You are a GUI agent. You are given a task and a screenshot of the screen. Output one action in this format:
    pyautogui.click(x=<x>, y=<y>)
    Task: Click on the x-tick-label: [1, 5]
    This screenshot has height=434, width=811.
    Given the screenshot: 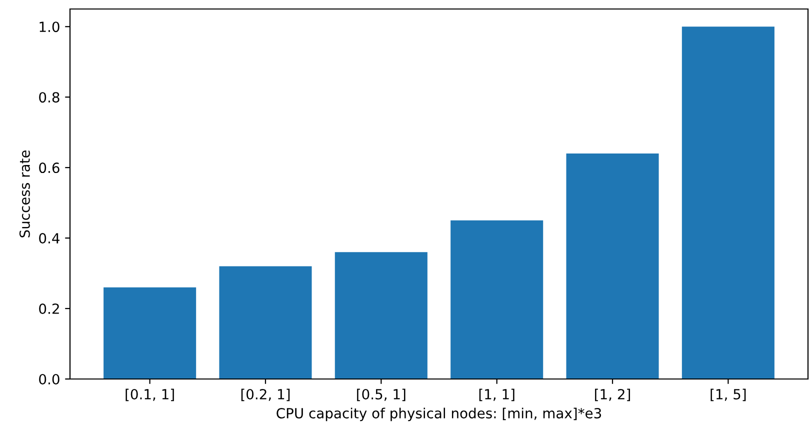 What is the action you would take?
    pyautogui.click(x=728, y=395)
    